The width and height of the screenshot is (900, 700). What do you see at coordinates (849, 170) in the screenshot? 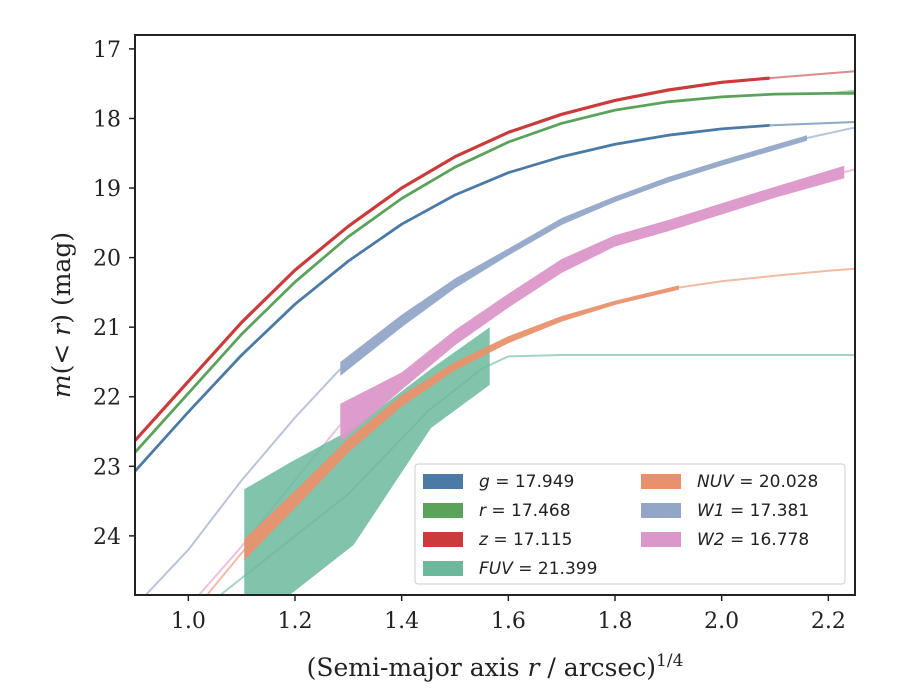
I see `series-w2-extension` at bounding box center [849, 170].